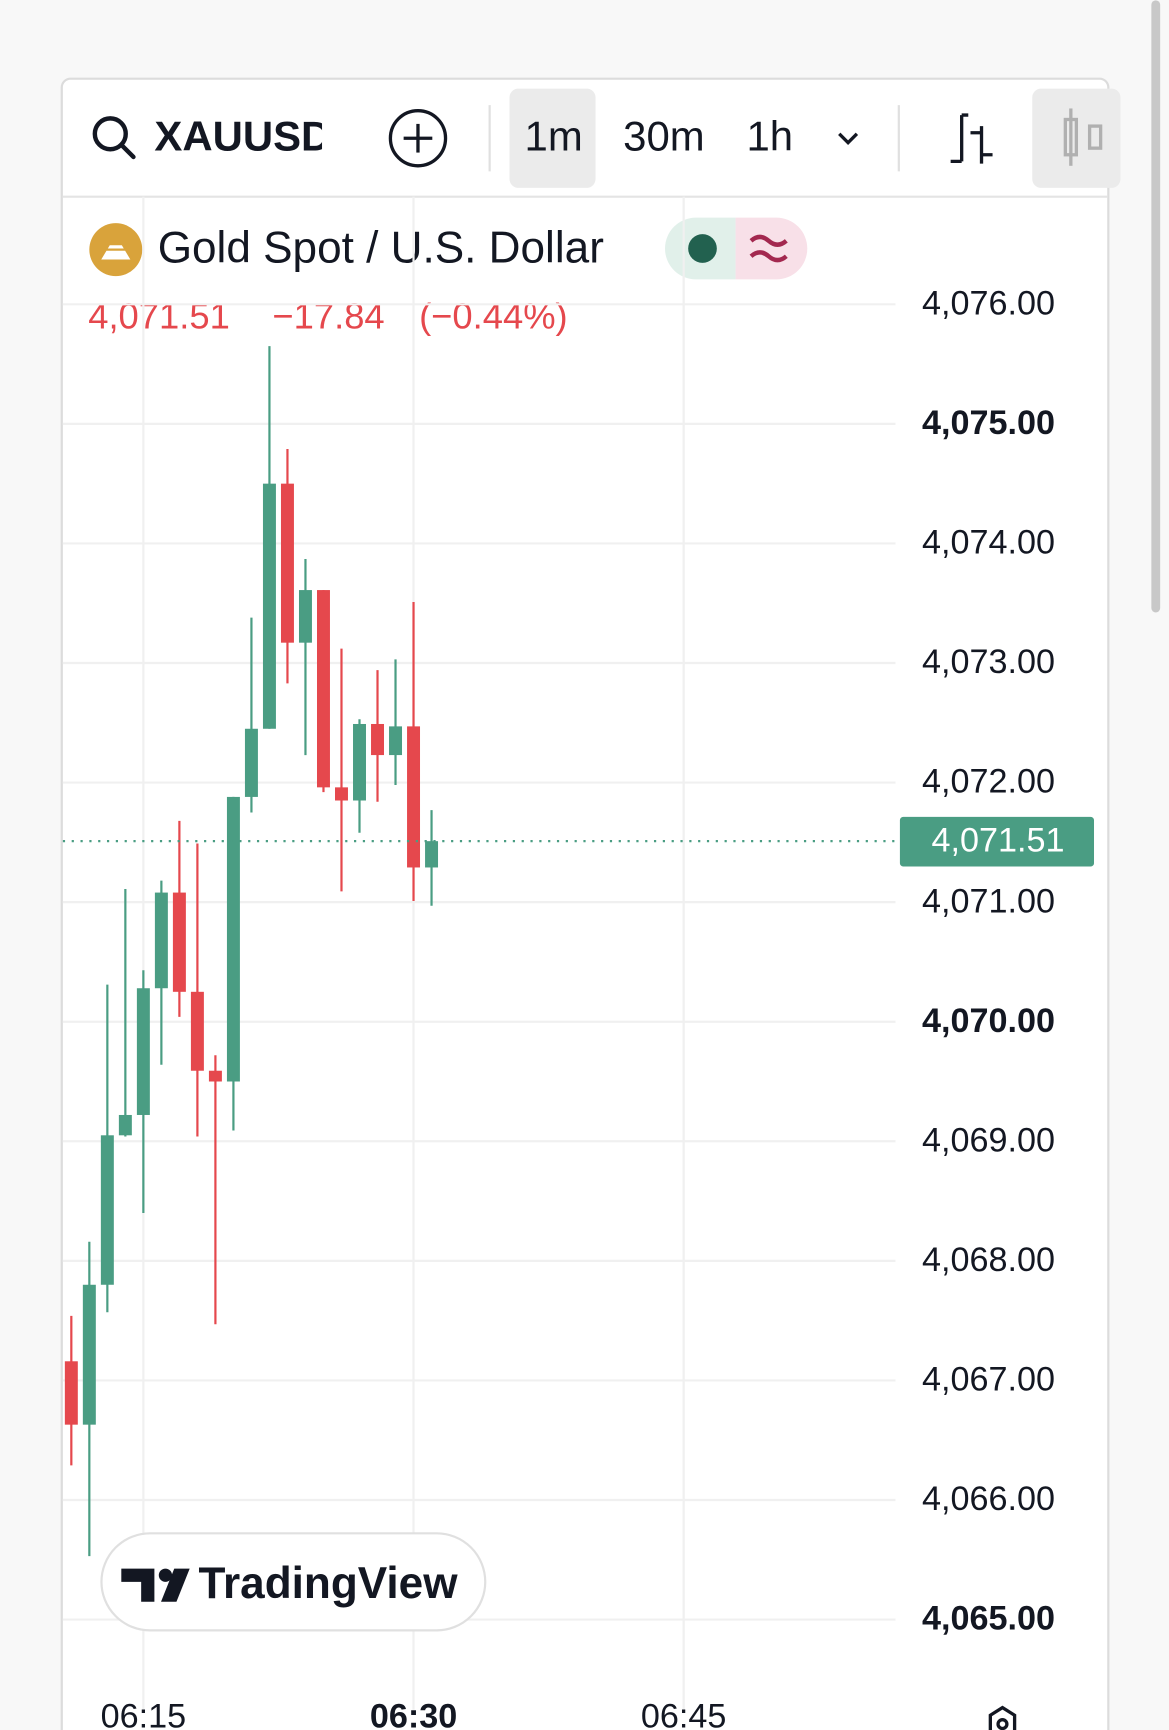 The image size is (1169, 1730). Describe the element at coordinates (988, 1140) in the screenshot. I see `y-tick-label: 4,069.00` at that location.